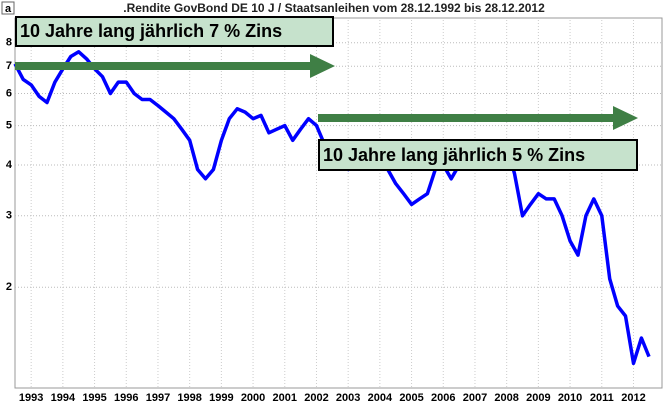  What do you see at coordinates (348, 398) in the screenshot?
I see `x-tick-label: 2003` at bounding box center [348, 398].